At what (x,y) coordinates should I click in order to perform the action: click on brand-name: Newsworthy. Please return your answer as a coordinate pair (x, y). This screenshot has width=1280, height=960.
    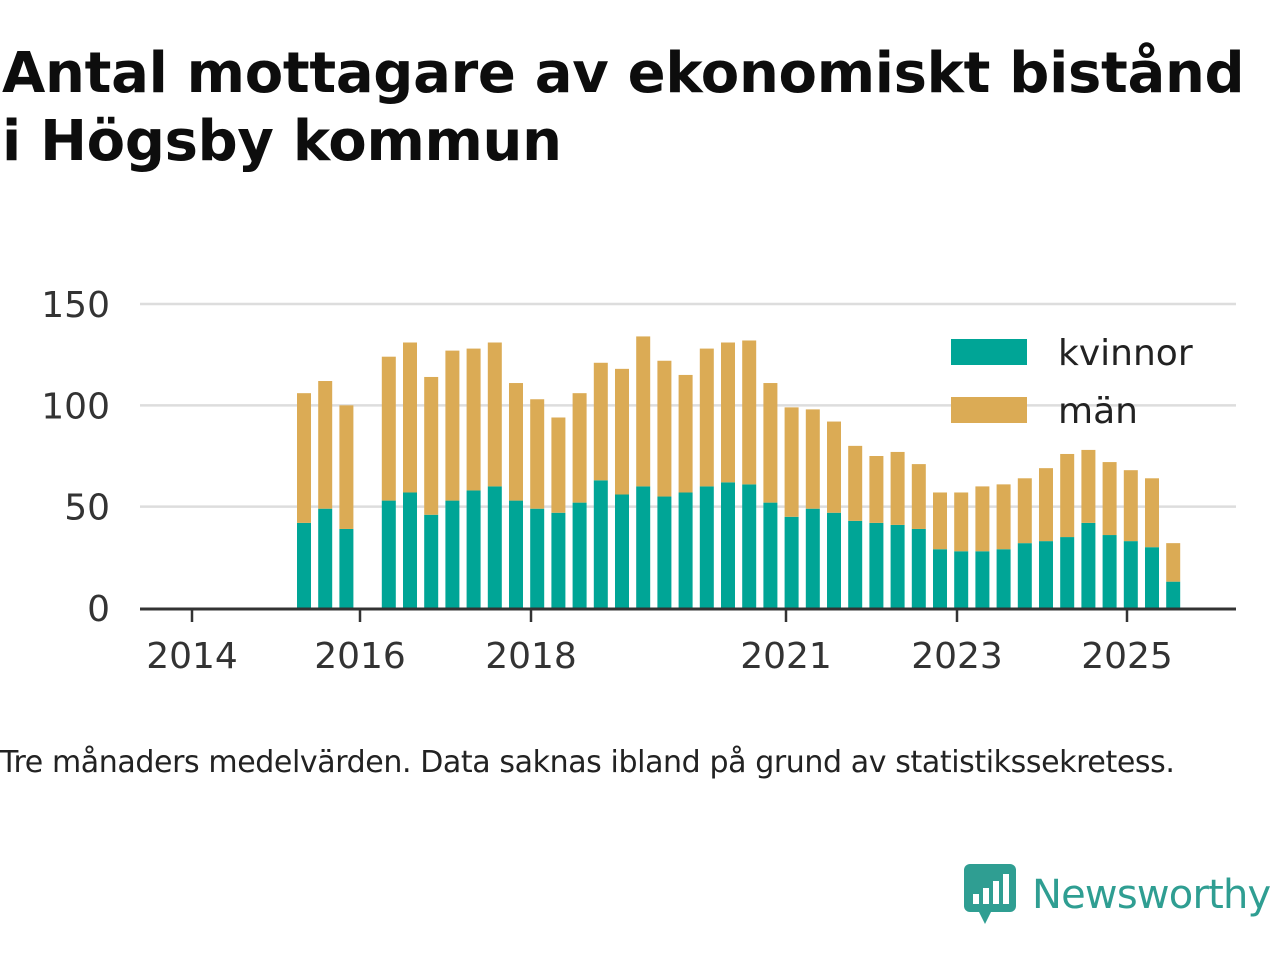
    Looking at the image, I should click on (1151, 895).